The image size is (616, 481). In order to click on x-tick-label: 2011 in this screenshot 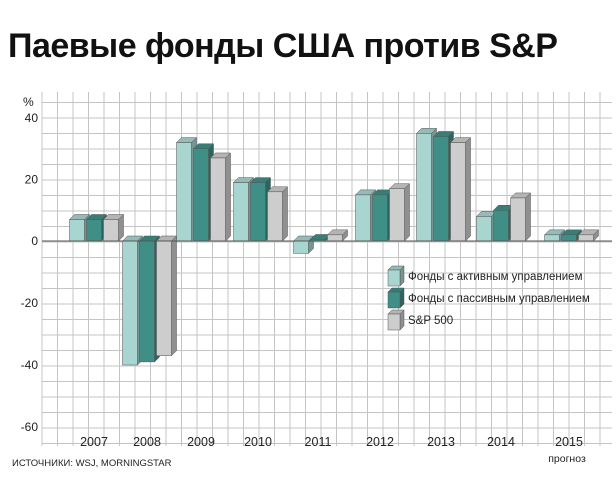, I will do `click(318, 442)`.